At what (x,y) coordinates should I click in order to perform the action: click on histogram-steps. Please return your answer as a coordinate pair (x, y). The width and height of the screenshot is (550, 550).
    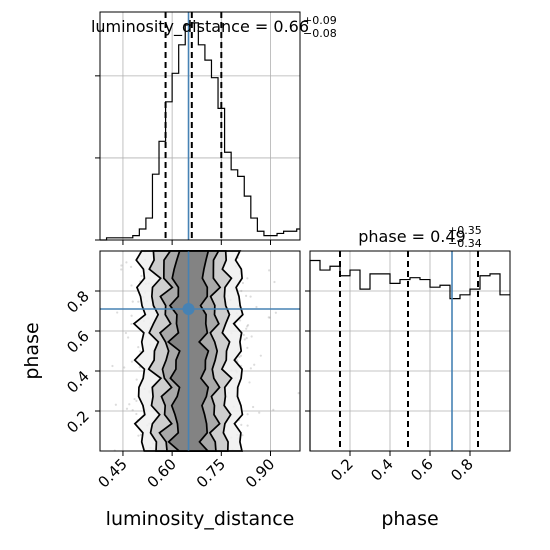
    Looking at the image, I should click on (200, 131).